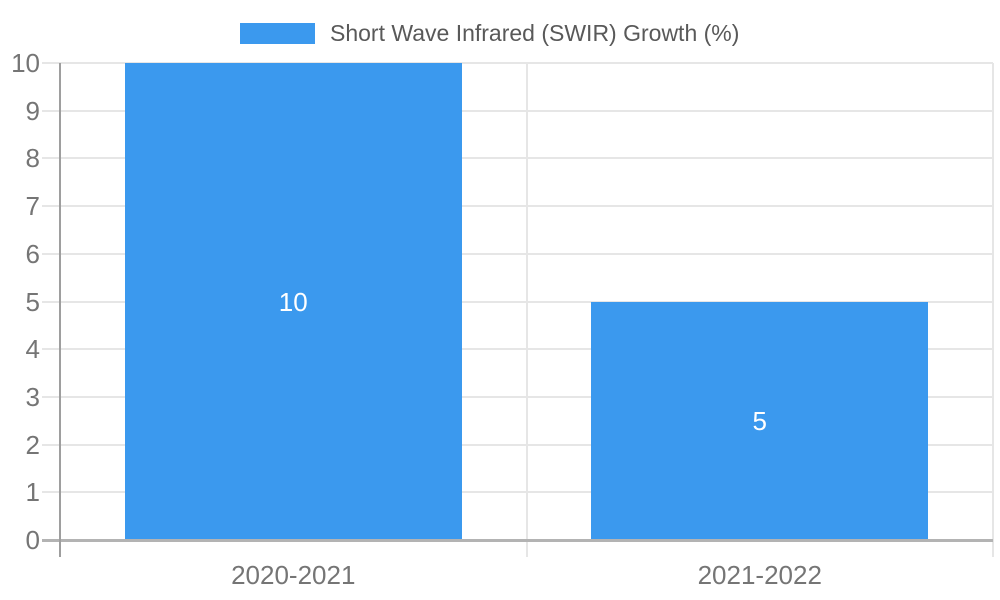 The image size is (1000, 600). What do you see at coordinates (32, 301) in the screenshot?
I see `y-axis-tick-label: 5` at bounding box center [32, 301].